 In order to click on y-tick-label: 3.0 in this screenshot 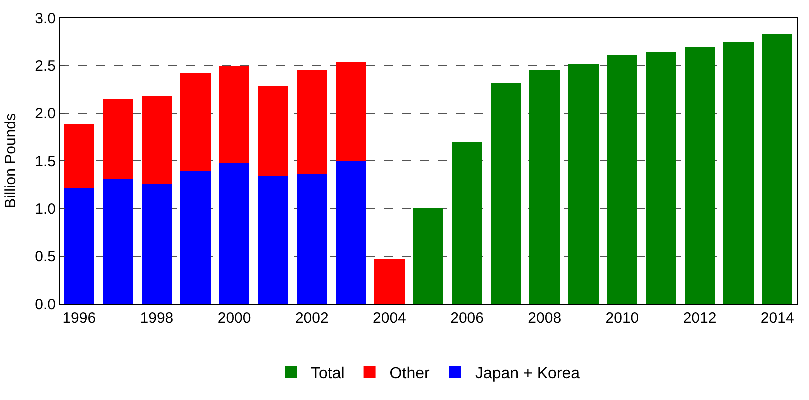, I will do `click(45, 19)`.